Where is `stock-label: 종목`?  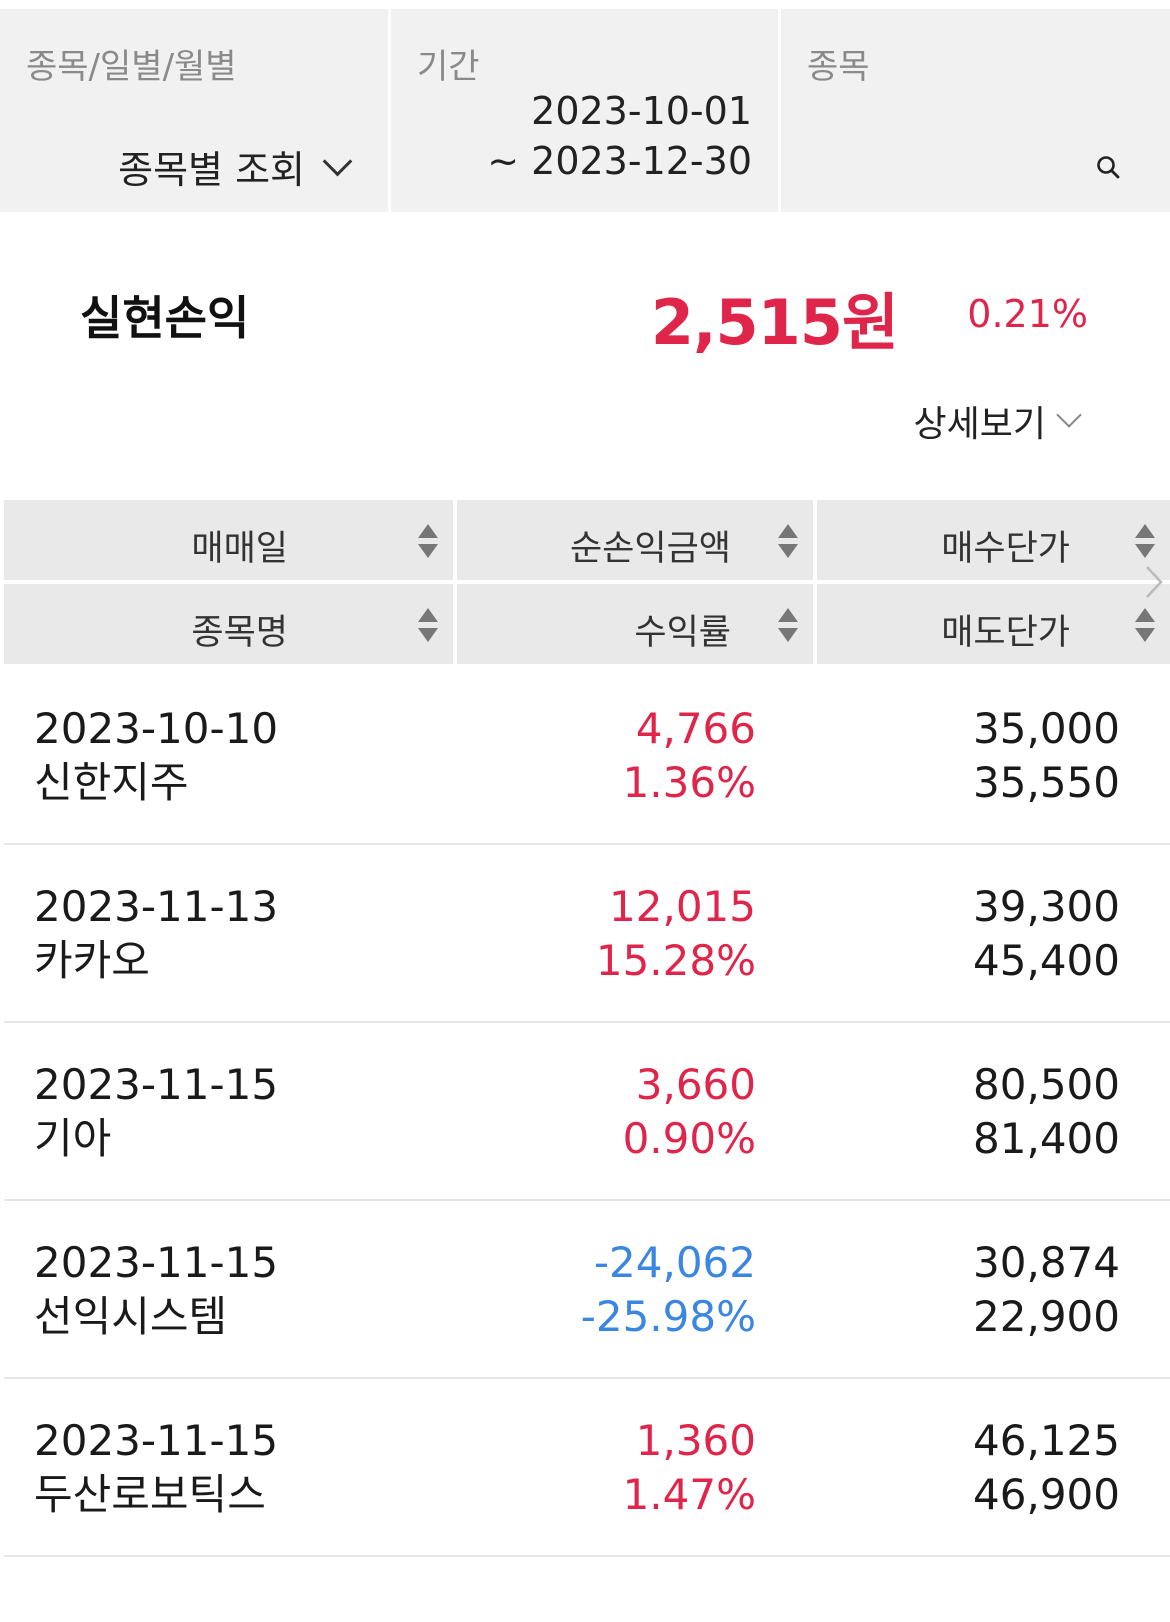
stock-label: 종목 is located at coordinates (838, 67).